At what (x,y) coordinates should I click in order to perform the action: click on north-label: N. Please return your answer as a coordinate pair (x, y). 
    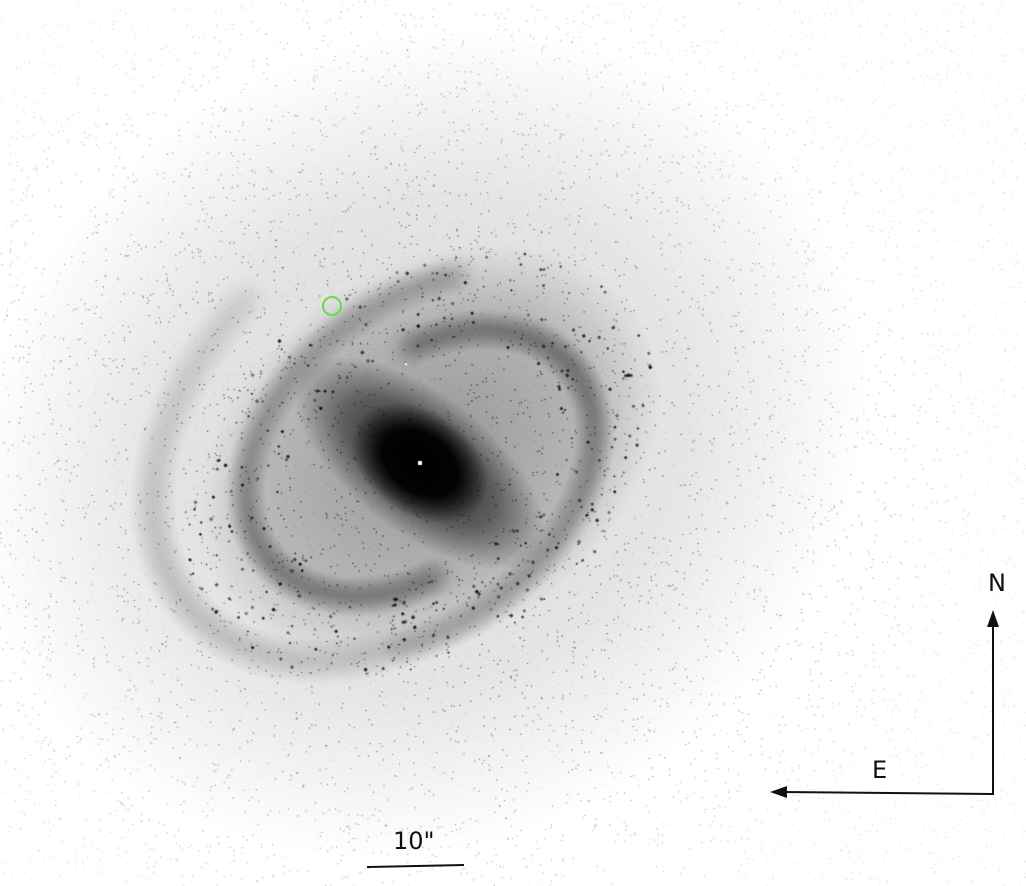
    Looking at the image, I should click on (997, 583).